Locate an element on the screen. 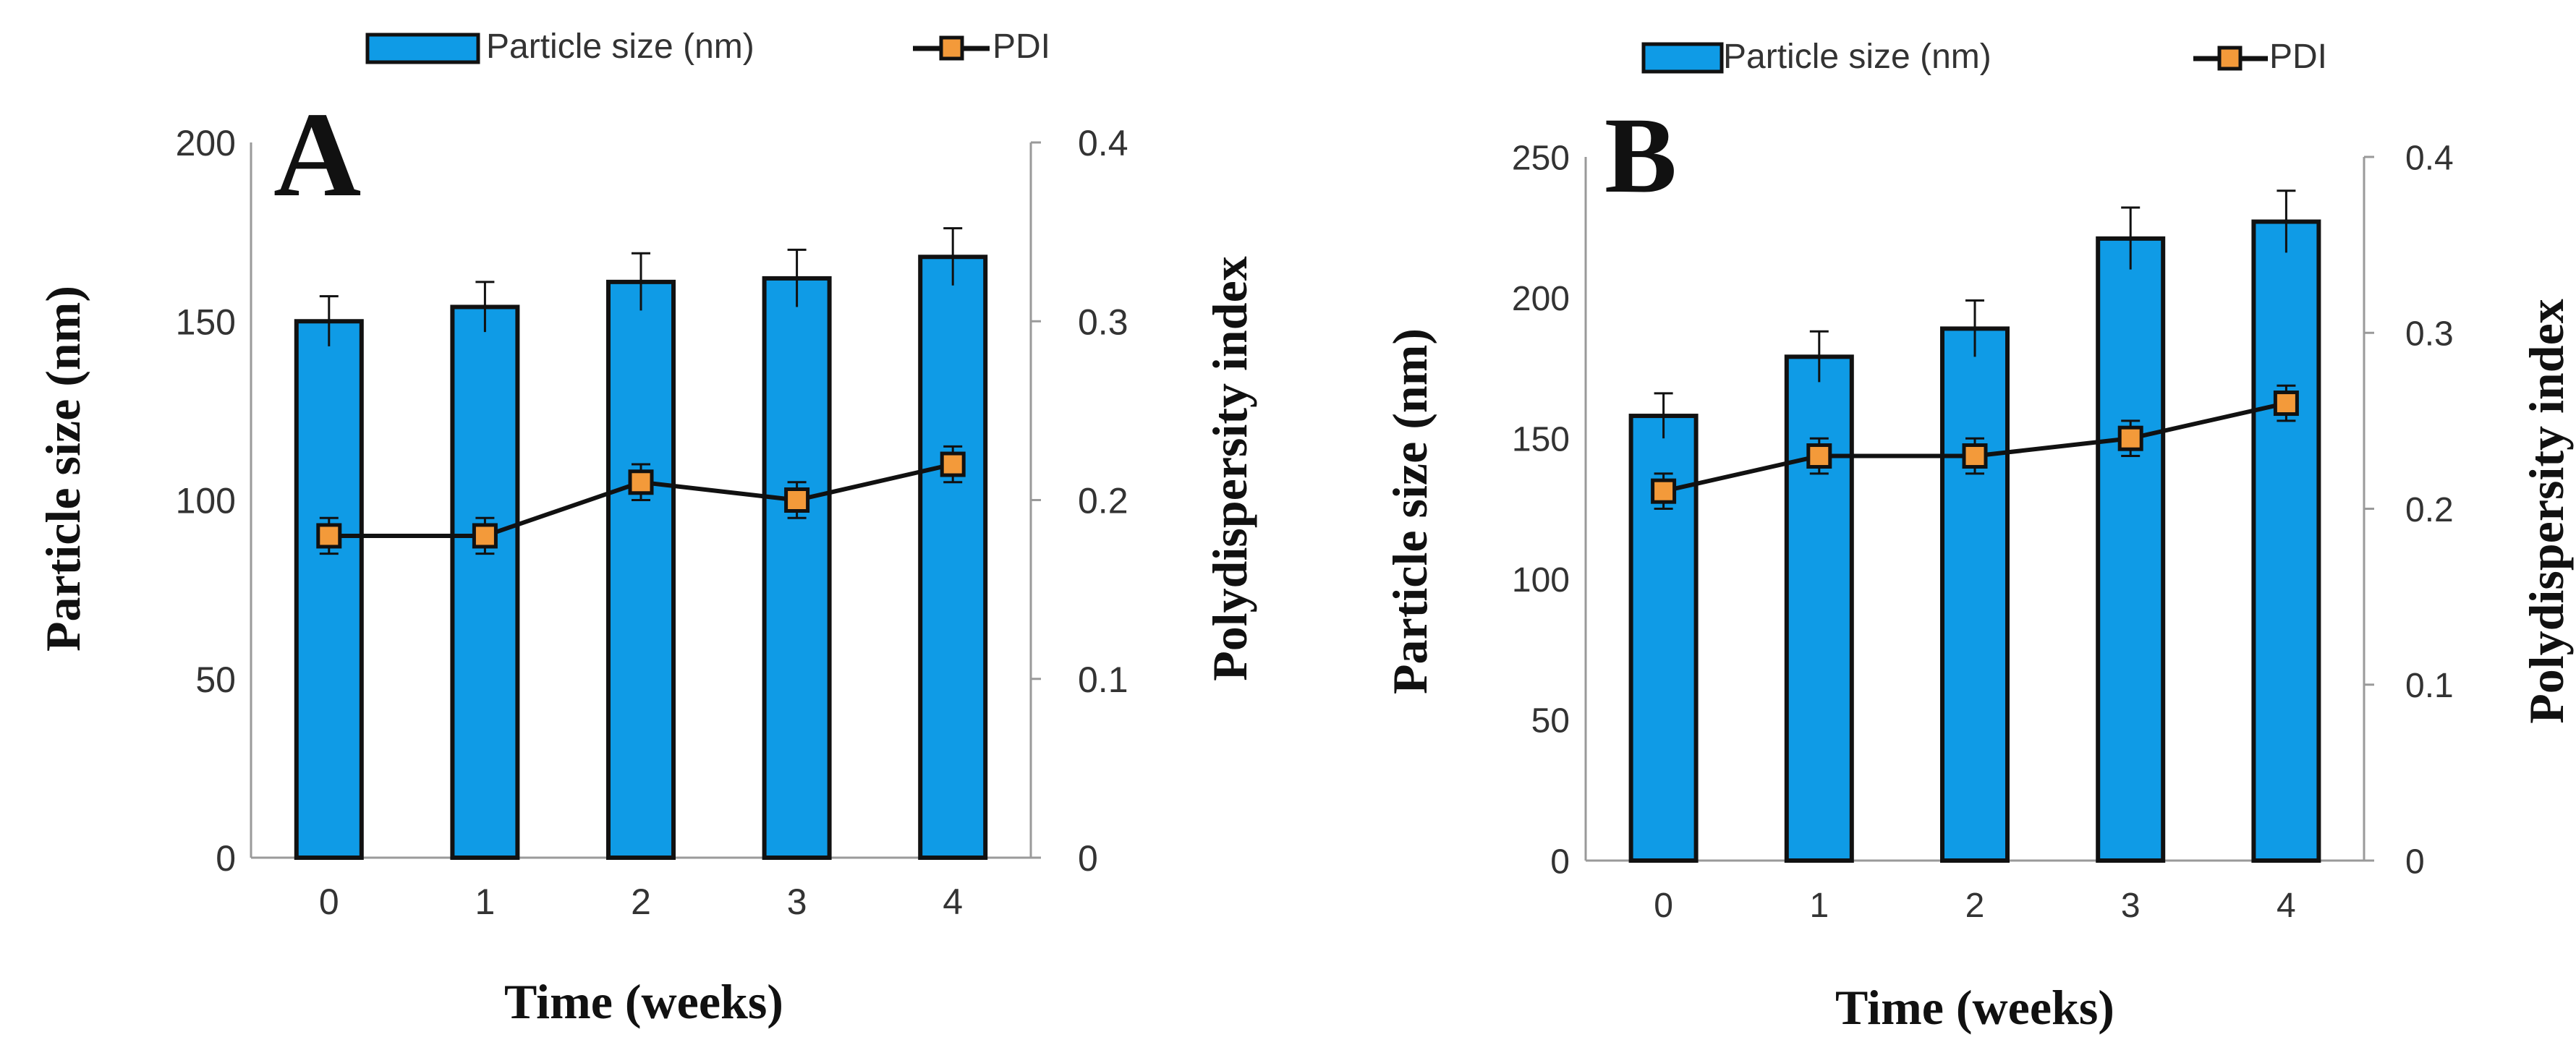 This screenshot has height=1058, width=2576. y-tick-label: 250 is located at coordinates (1541, 158).